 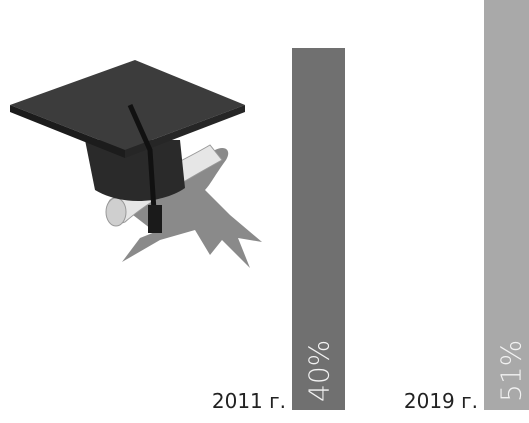 What do you see at coordinates (441, 401) in the screenshot?
I see `category-label: 2019 г.` at bounding box center [441, 401].